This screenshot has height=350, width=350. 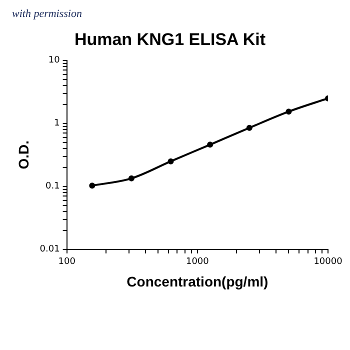 I want to click on x-tick-label: 100, so click(x=67, y=262).